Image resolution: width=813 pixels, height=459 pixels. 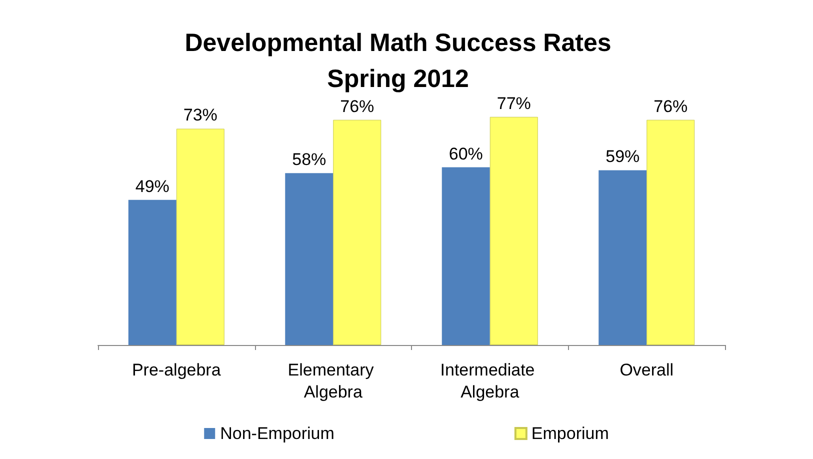 What do you see at coordinates (177, 370) in the screenshot?
I see `x-tick-label: Pre-algebra` at bounding box center [177, 370].